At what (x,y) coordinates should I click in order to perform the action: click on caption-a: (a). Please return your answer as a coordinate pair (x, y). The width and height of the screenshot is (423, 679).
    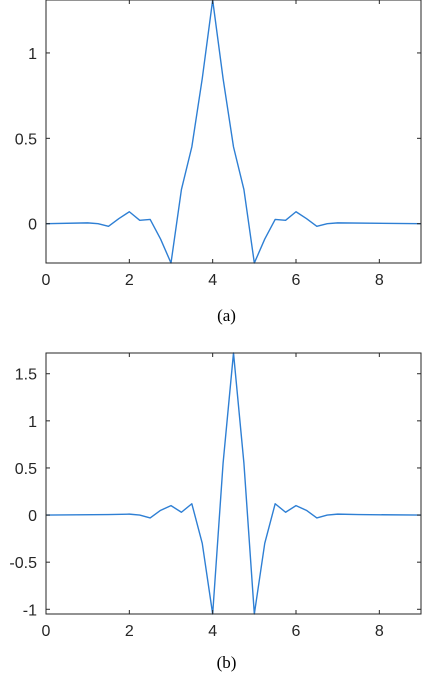
    Looking at the image, I should click on (226, 315).